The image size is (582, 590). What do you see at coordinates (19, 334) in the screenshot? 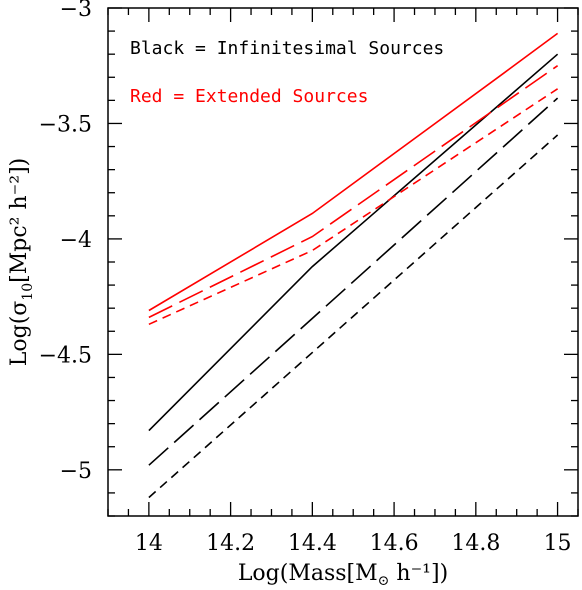
I see `y-axis-title-pre: Log(σ` at bounding box center [19, 334].